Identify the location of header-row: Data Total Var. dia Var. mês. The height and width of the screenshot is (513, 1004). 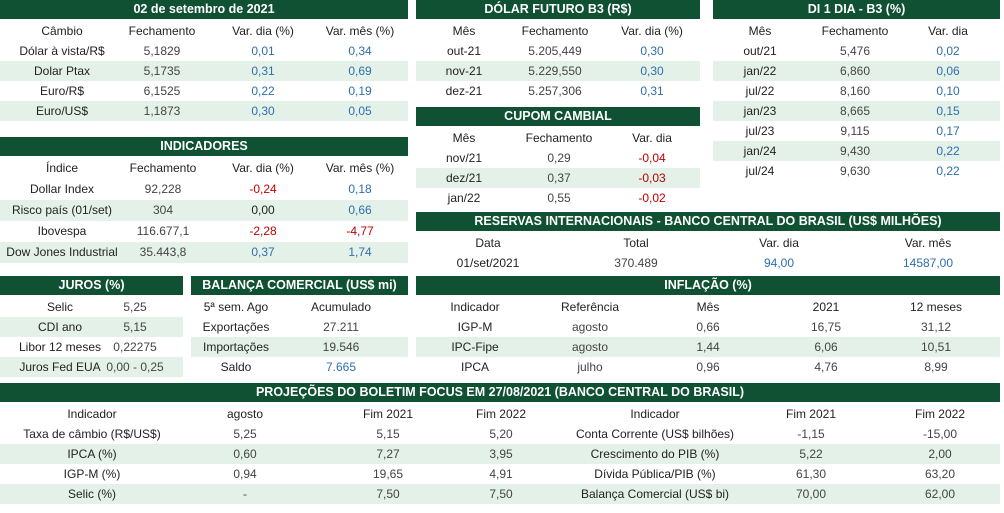
(708, 243).